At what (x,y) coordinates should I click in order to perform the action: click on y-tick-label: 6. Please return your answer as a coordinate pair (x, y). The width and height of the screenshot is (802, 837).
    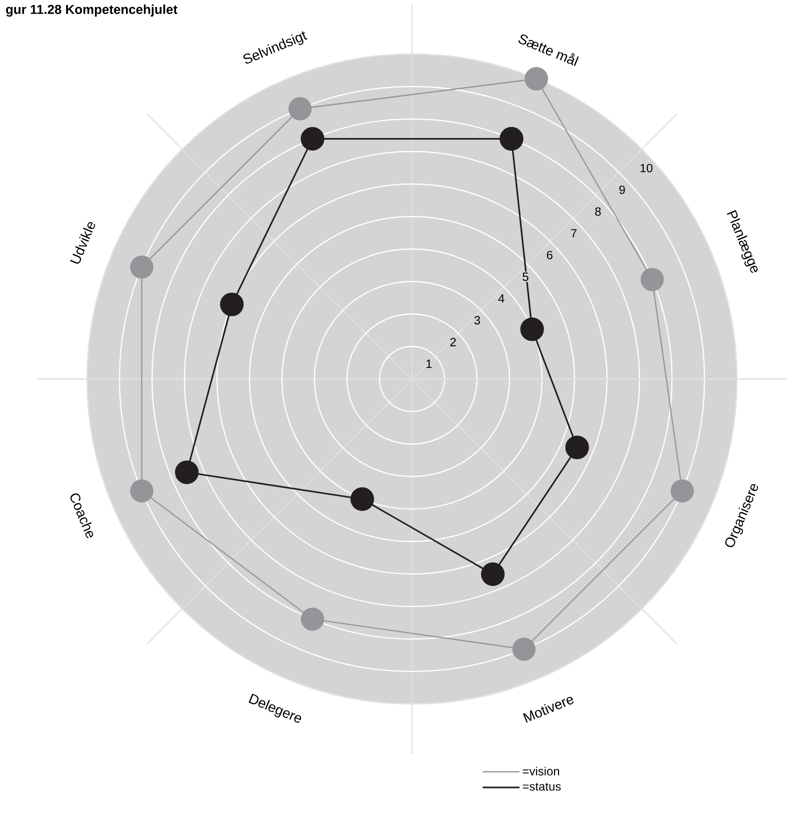
    Looking at the image, I should click on (549, 255).